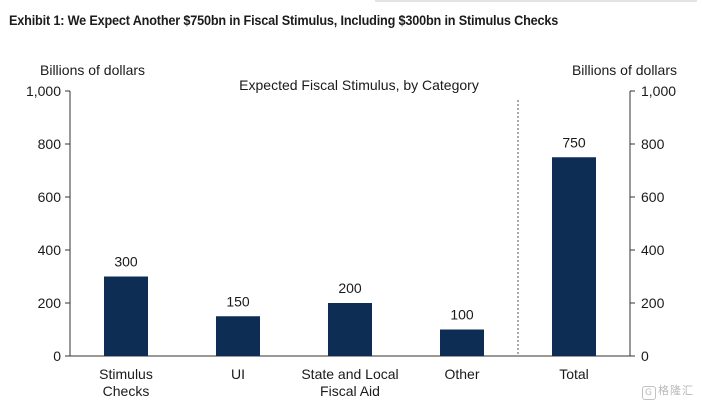 The height and width of the screenshot is (408, 702). Describe the element at coordinates (350, 391) in the screenshot. I see `x-tick-label: Fiscal Aid` at that location.